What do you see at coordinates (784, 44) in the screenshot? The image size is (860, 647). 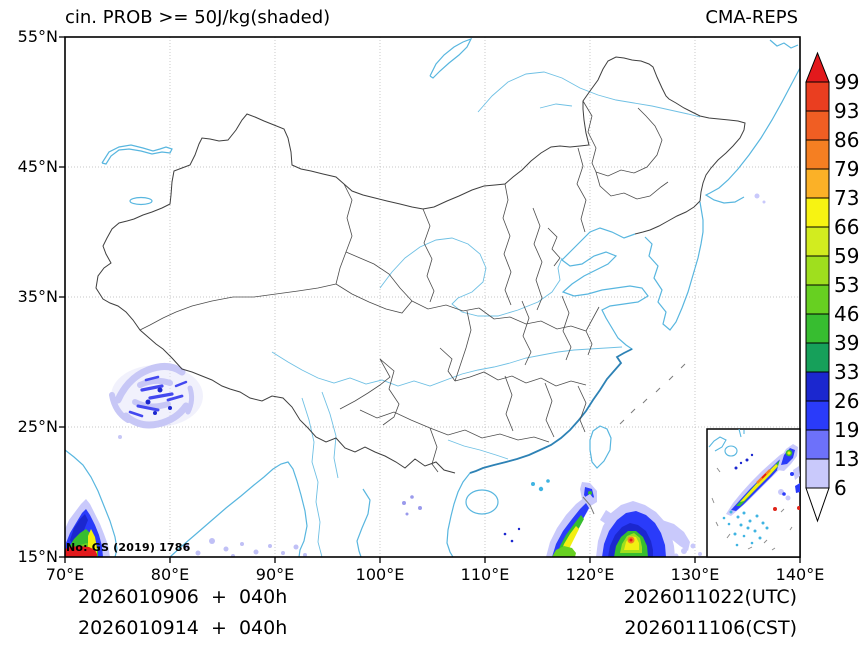 I see `okhotsk-squiggle` at bounding box center [784, 44].